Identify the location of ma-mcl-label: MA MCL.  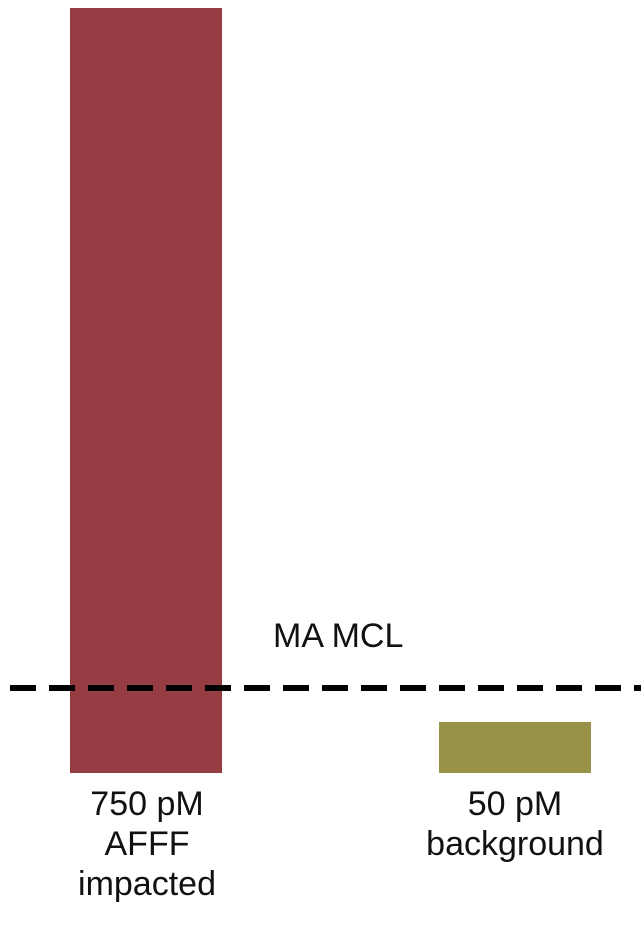
(338, 636).